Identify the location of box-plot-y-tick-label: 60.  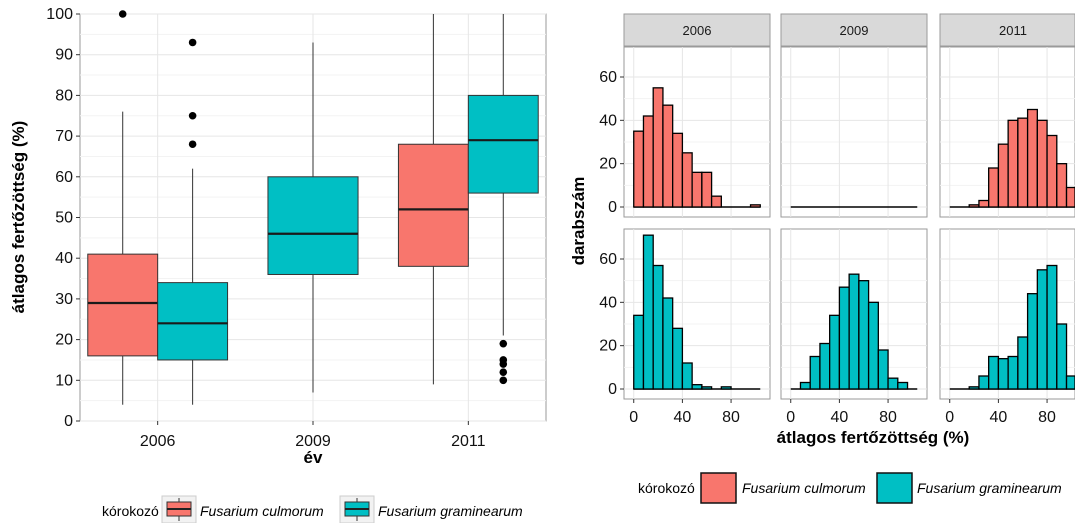
(64, 177).